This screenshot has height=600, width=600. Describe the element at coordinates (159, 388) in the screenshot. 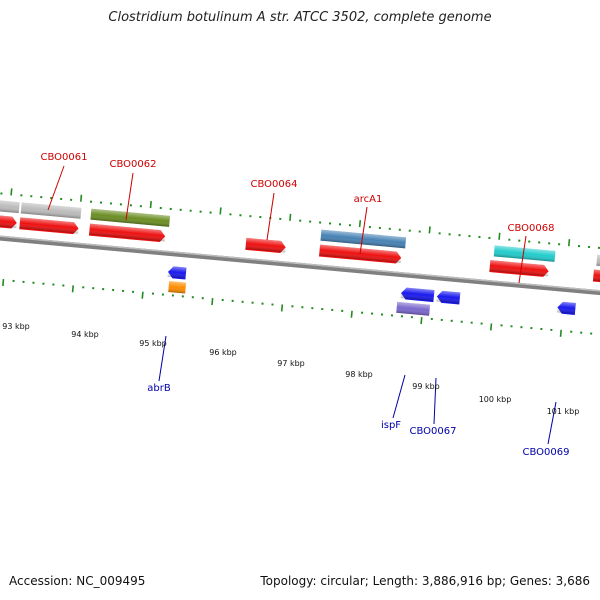

I see `gene-label-abrB: abrB` at that location.